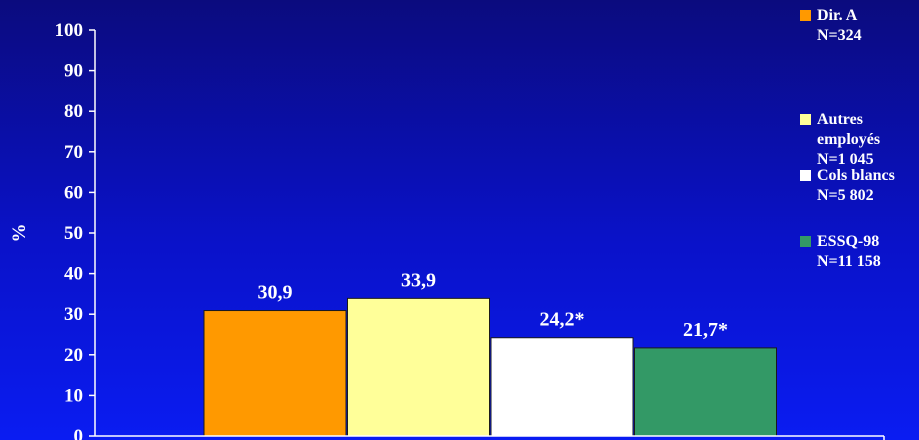 The width and height of the screenshot is (919, 440). What do you see at coordinates (79, 433) in the screenshot?
I see `y-tick-label: 0` at bounding box center [79, 433].